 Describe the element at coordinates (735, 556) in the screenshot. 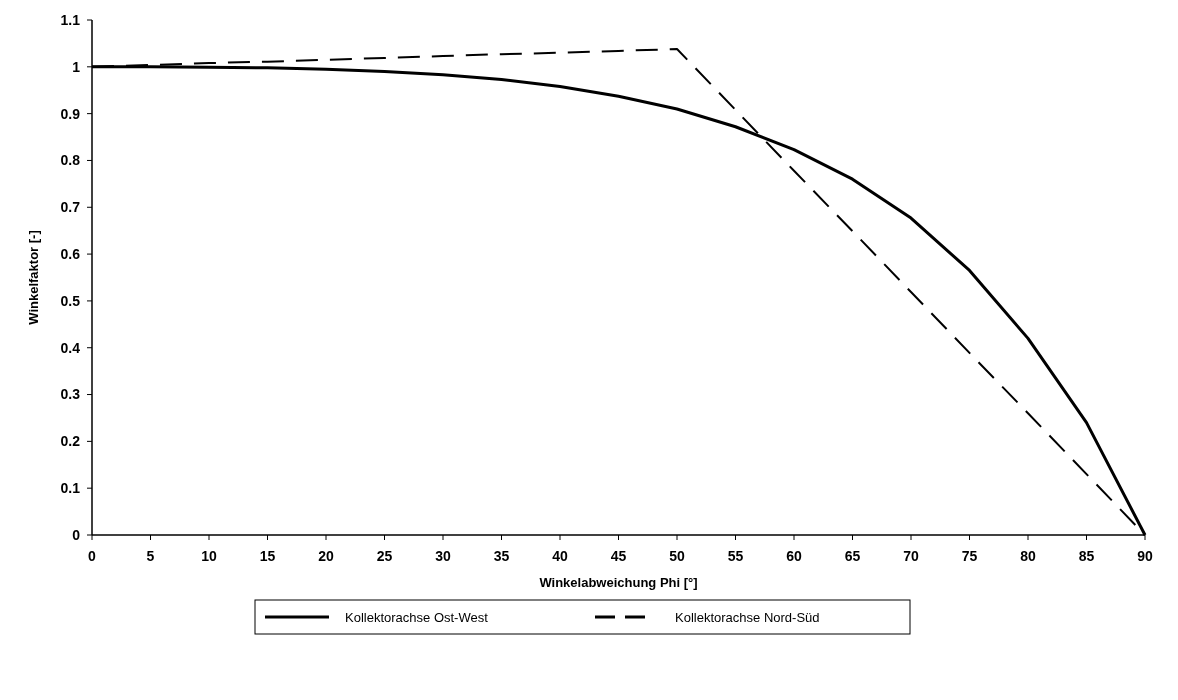

I see `x-tick-label: 55` at that location.